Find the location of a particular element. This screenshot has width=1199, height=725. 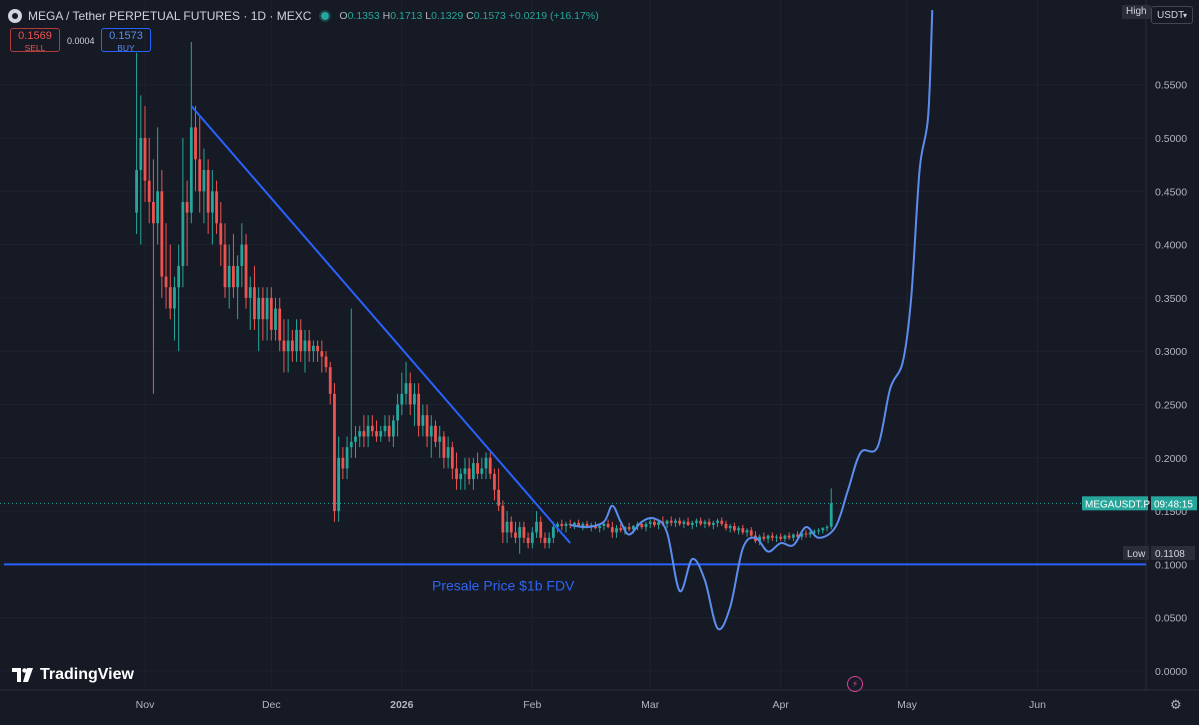

symbol-tag-bg is located at coordinates (1115, 503).